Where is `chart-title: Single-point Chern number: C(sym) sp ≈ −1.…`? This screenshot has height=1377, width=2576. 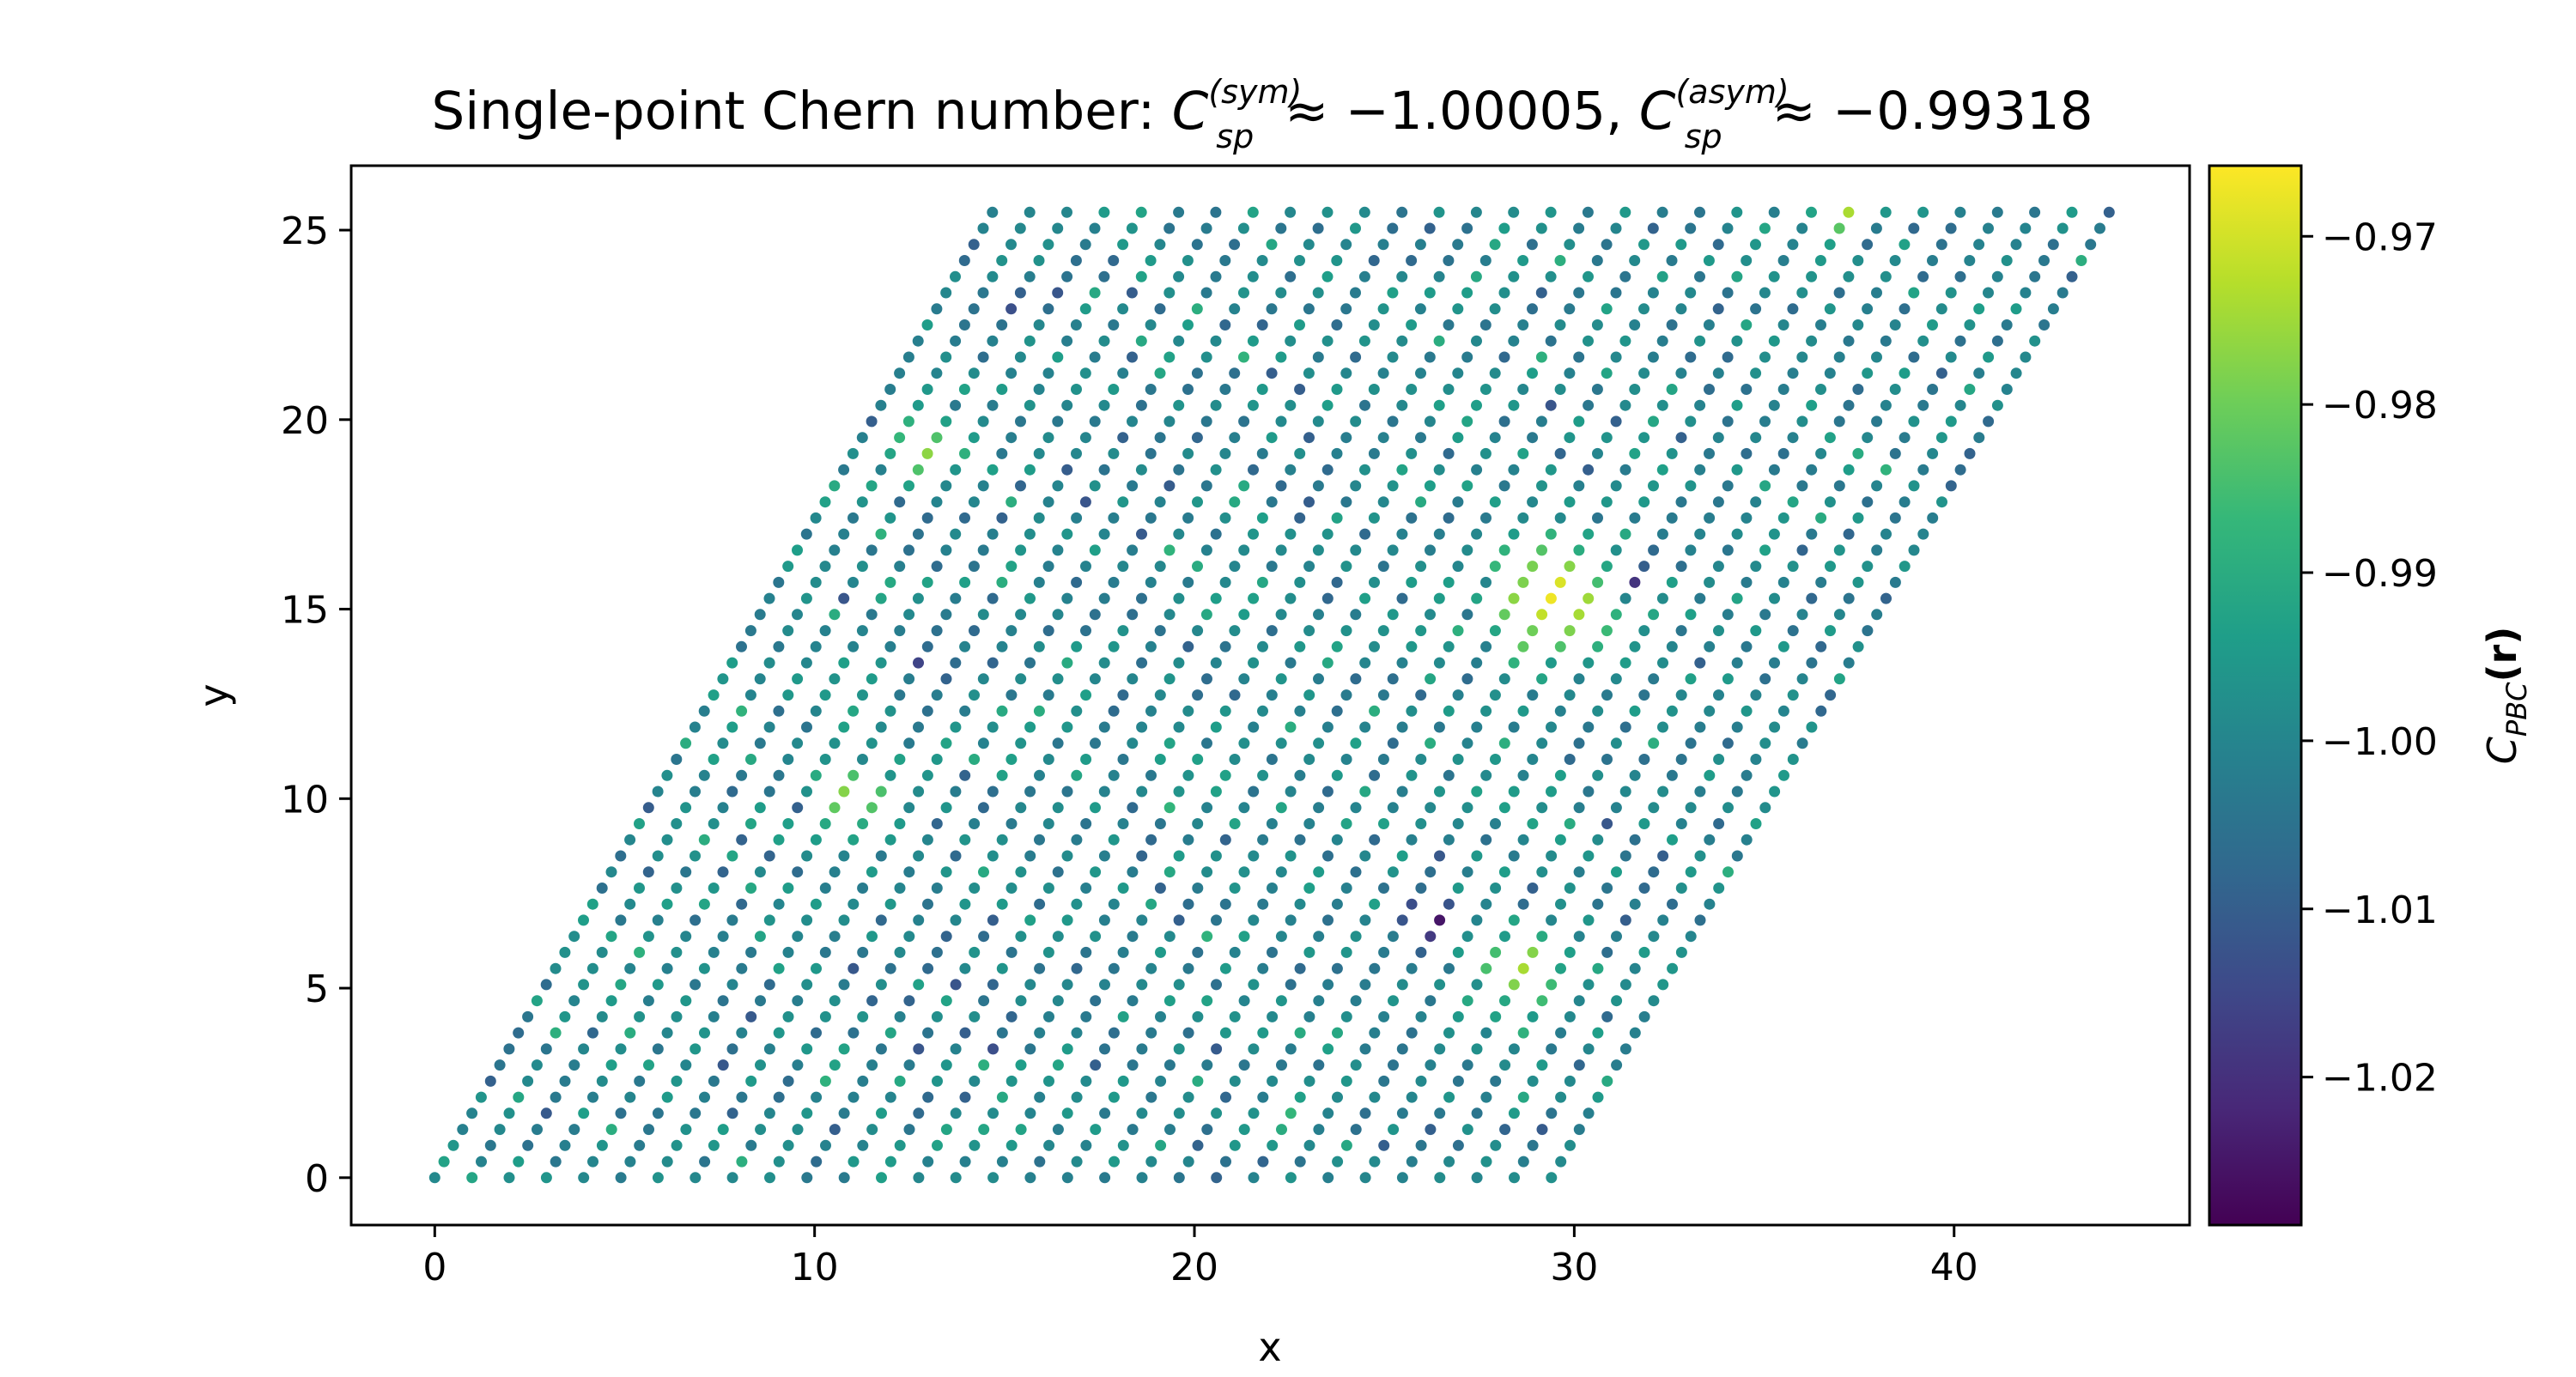 chart-title: Single-point Chern number: C(sym) sp ≈ −1.… is located at coordinates (1262, 114).